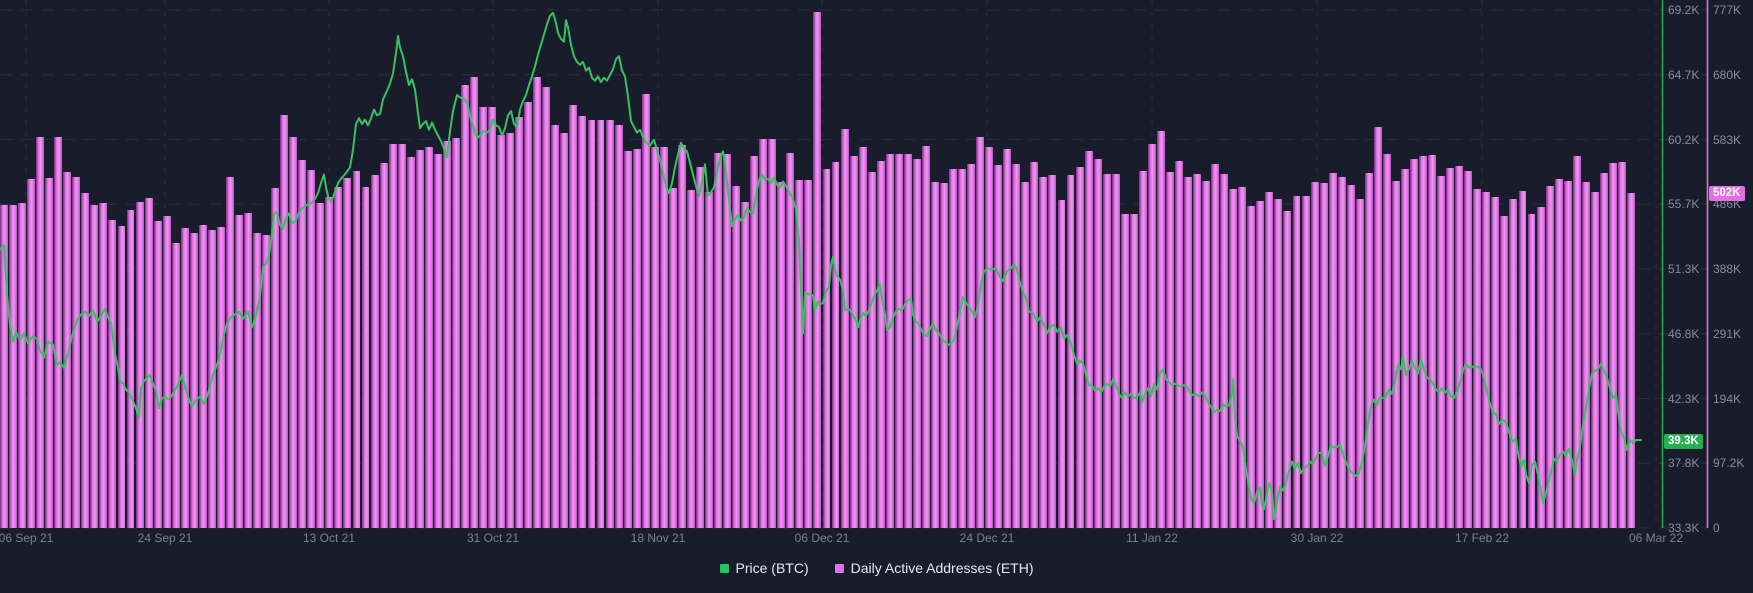 The image size is (1753, 593). What do you see at coordinates (1727, 269) in the screenshot?
I see `addresses-tick-label: 388K` at bounding box center [1727, 269].